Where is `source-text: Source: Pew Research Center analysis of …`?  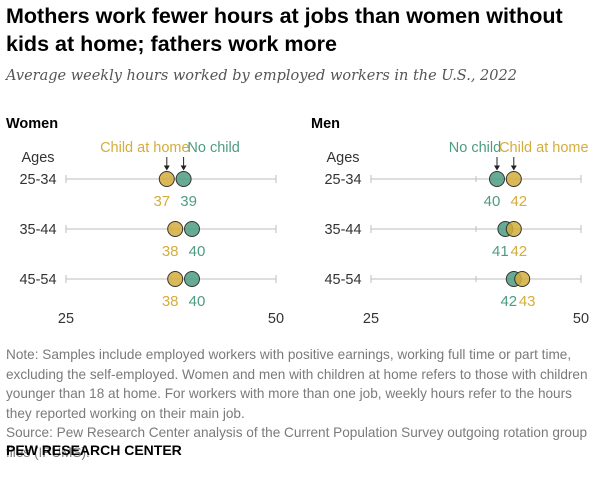
source-text: Source: Pew Research Center analysis of … is located at coordinates (297, 442).